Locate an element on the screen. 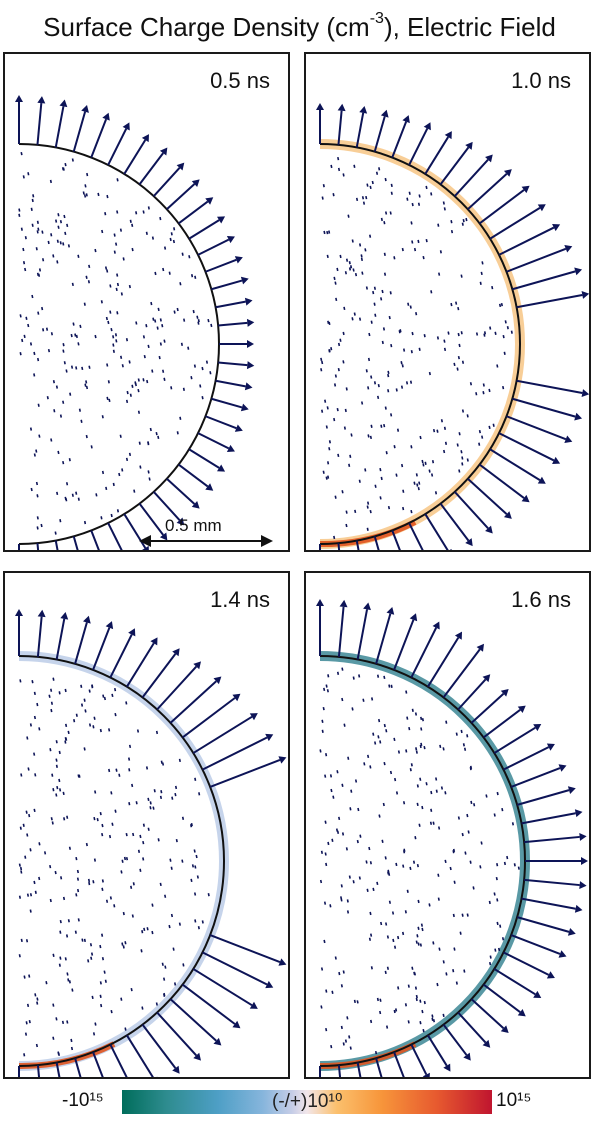  cathode-boundary is located at coordinates (420, 344).